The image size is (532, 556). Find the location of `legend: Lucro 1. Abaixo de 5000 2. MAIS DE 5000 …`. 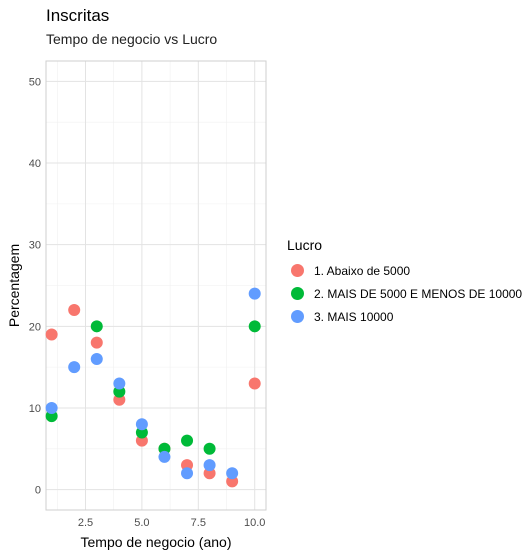

legend: Lucro 1. Abaixo de 5000 2. MAIS DE 5000 … is located at coordinates (404, 282).